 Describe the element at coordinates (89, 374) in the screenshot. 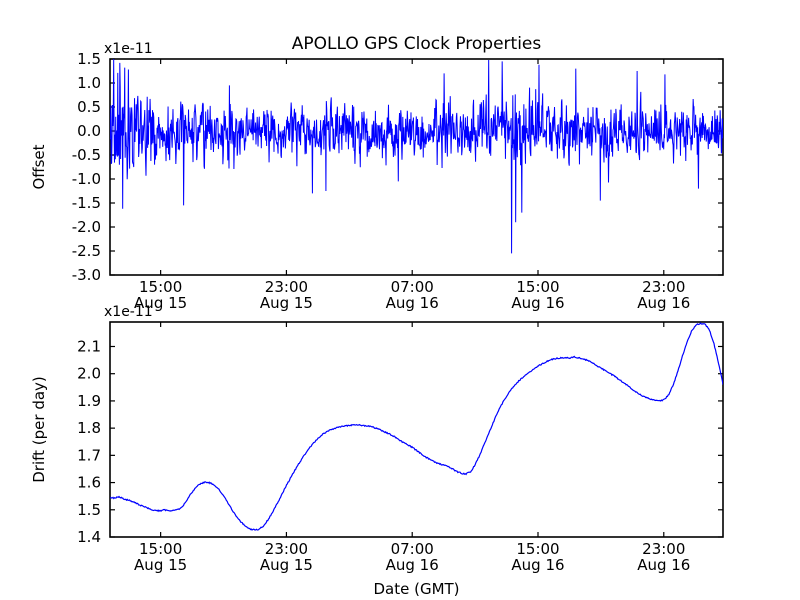

I see `drift-plot-ytick-label: 2.0` at that location.